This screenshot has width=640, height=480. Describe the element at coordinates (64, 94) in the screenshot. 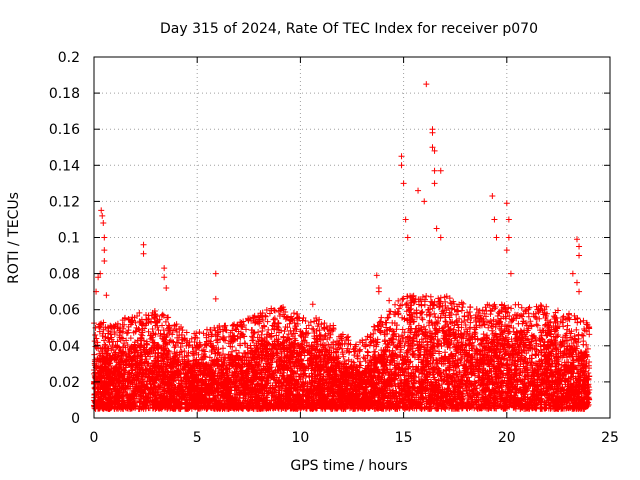

I see `y-tick-label-9: 0.18` at that location.